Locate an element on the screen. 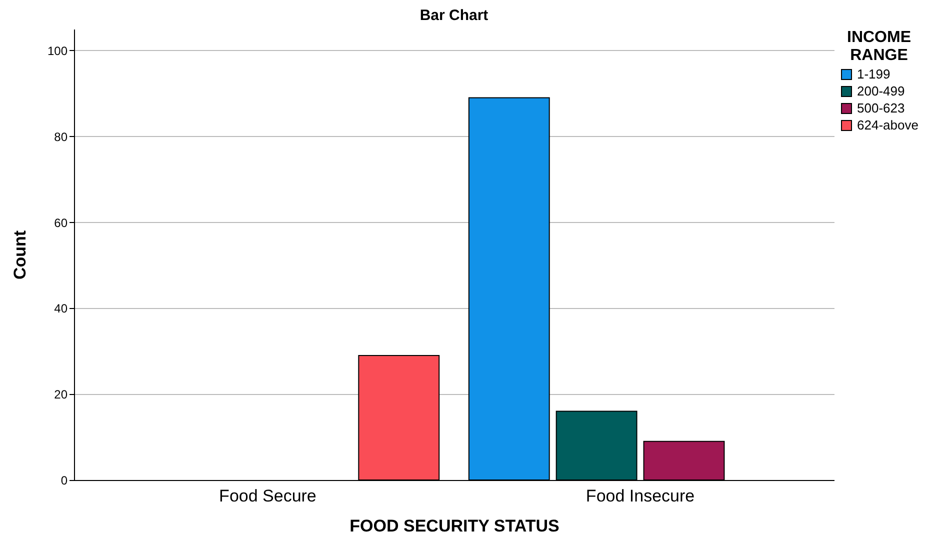  legend-title: INCOME RANGE is located at coordinates (879, 46).